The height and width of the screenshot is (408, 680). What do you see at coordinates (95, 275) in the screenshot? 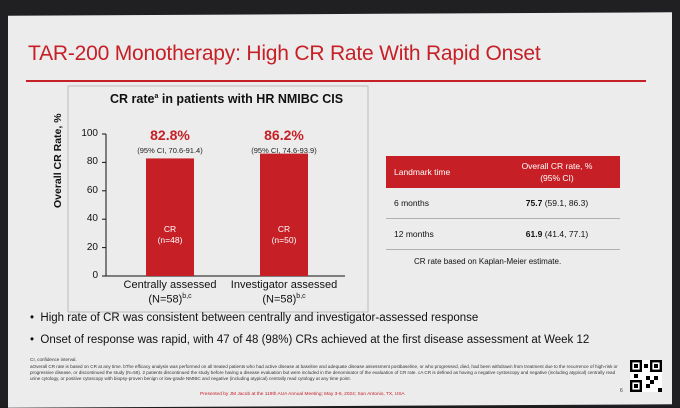
I see `y-tick-label: 0` at bounding box center [95, 275].